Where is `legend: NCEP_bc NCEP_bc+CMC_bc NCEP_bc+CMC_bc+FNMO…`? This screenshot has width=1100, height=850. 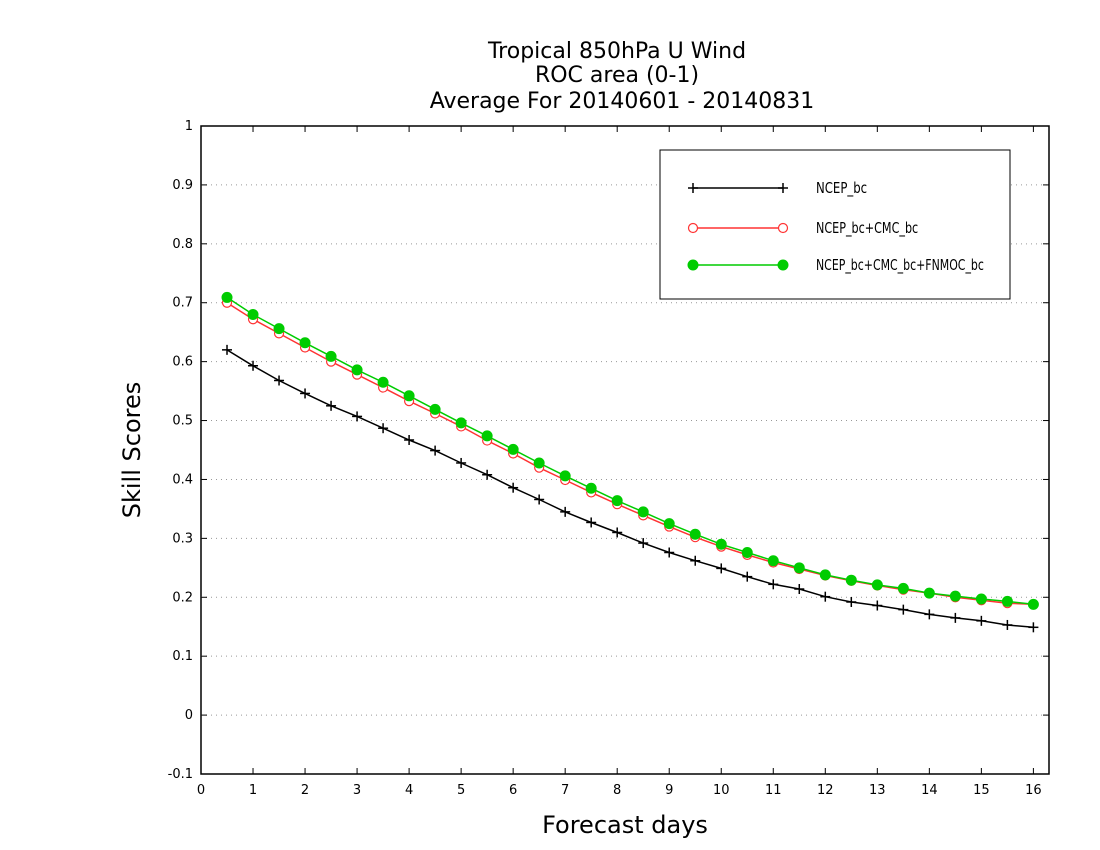
legend: NCEP_bc NCEP_bc+CMC_bc NCEP_bc+CMC_bc+FNMO… is located at coordinates (835, 224).